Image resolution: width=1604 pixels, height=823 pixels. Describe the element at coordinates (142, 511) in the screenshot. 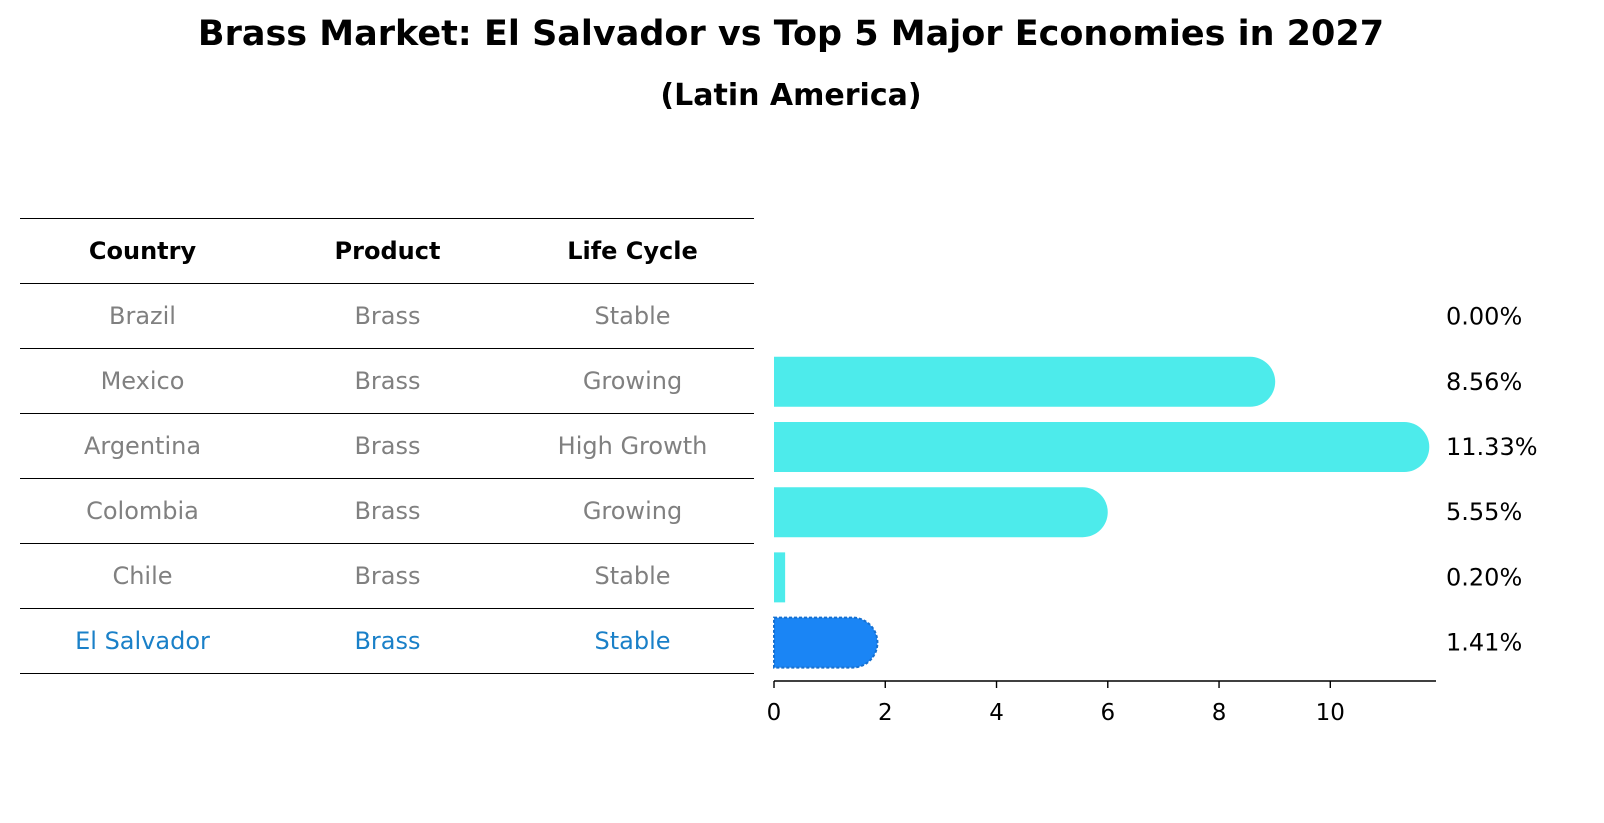

I see `country-cell: Colombia` at that location.